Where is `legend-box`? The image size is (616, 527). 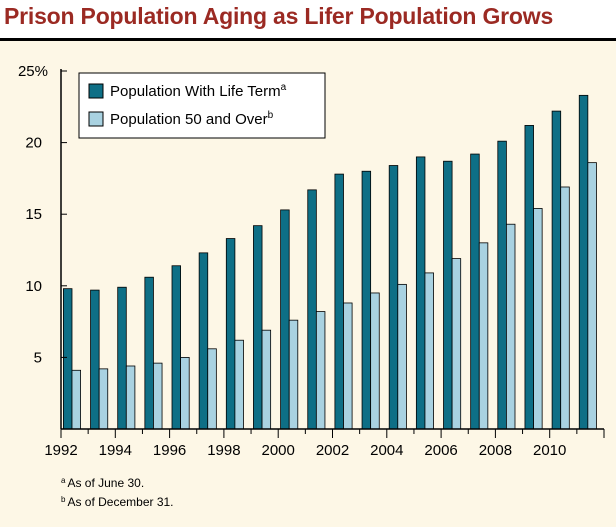
legend-box is located at coordinates (202, 105).